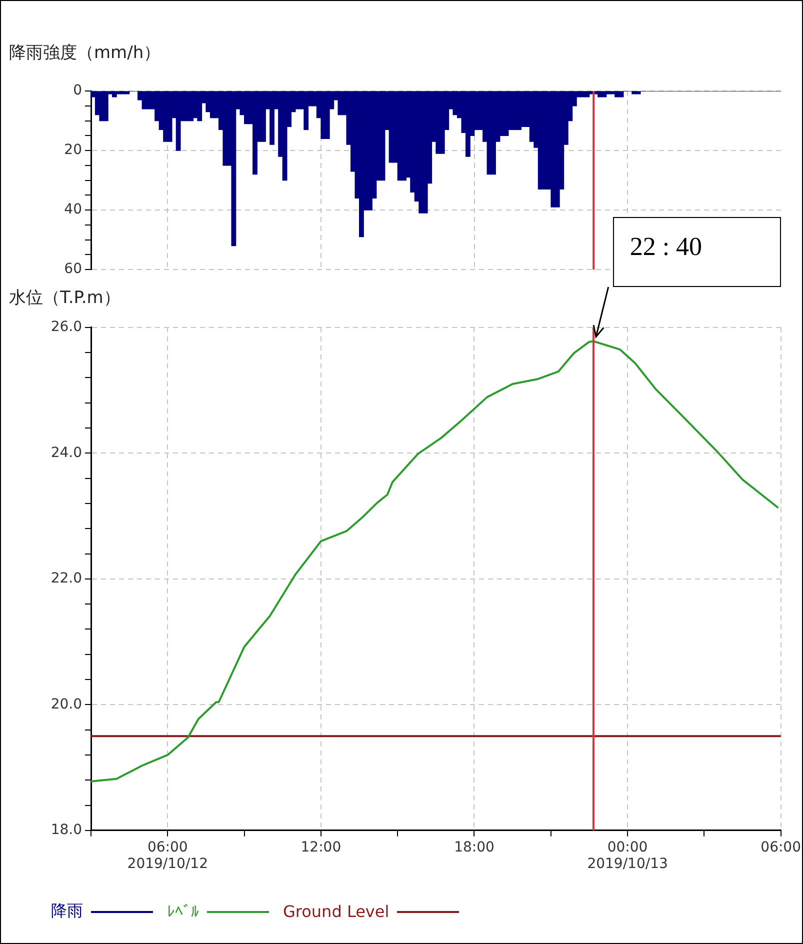 The height and width of the screenshot is (944, 803). What do you see at coordinates (73, 269) in the screenshot?
I see `y-tick-label: 60` at bounding box center [73, 269].